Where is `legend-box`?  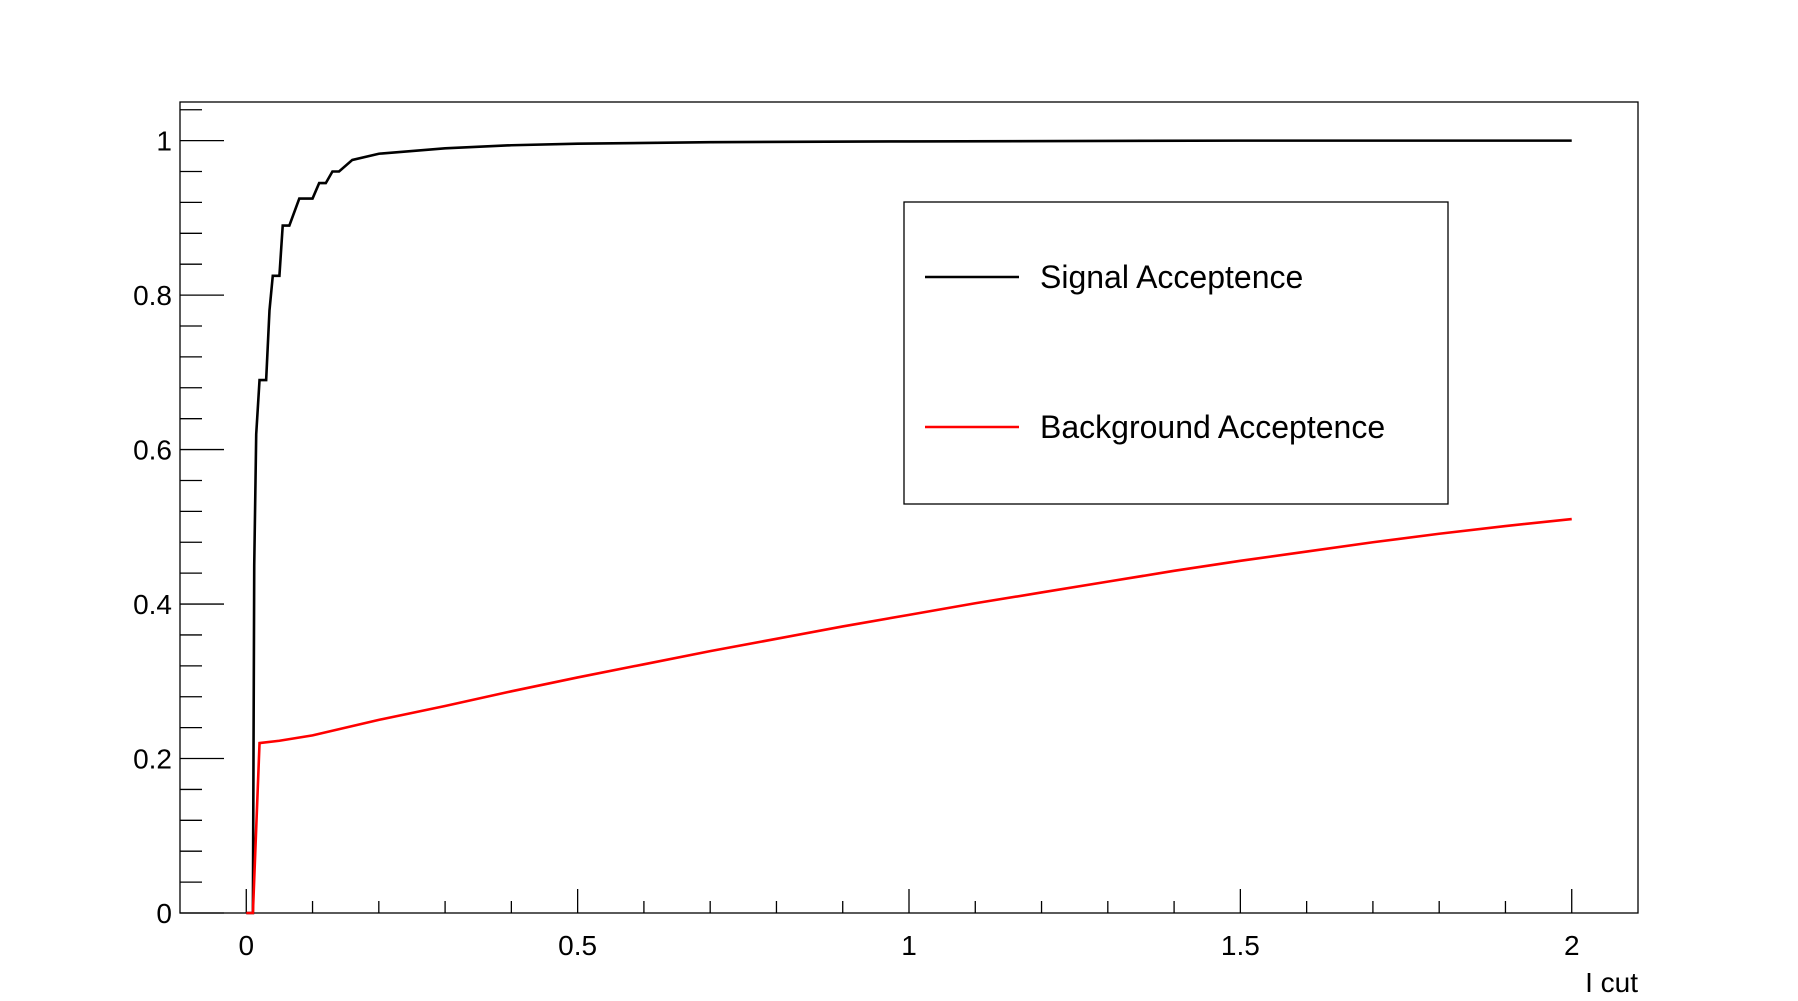
legend-box is located at coordinates (1176, 353).